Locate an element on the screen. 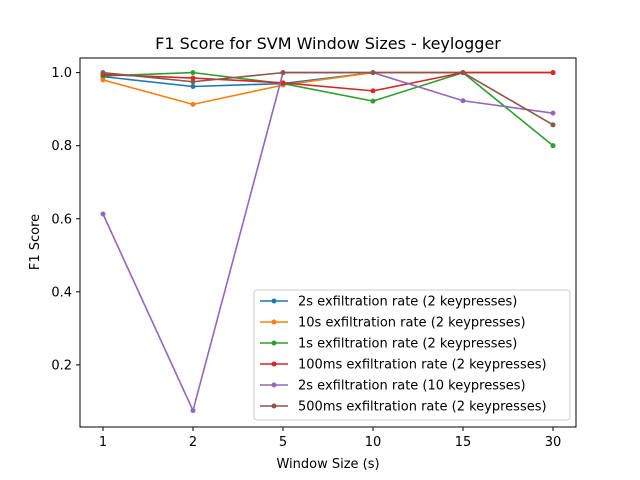 This screenshot has width=640, height=480. legend-label: 500ms exfiltration rate (2 keypresses) is located at coordinates (422, 407).